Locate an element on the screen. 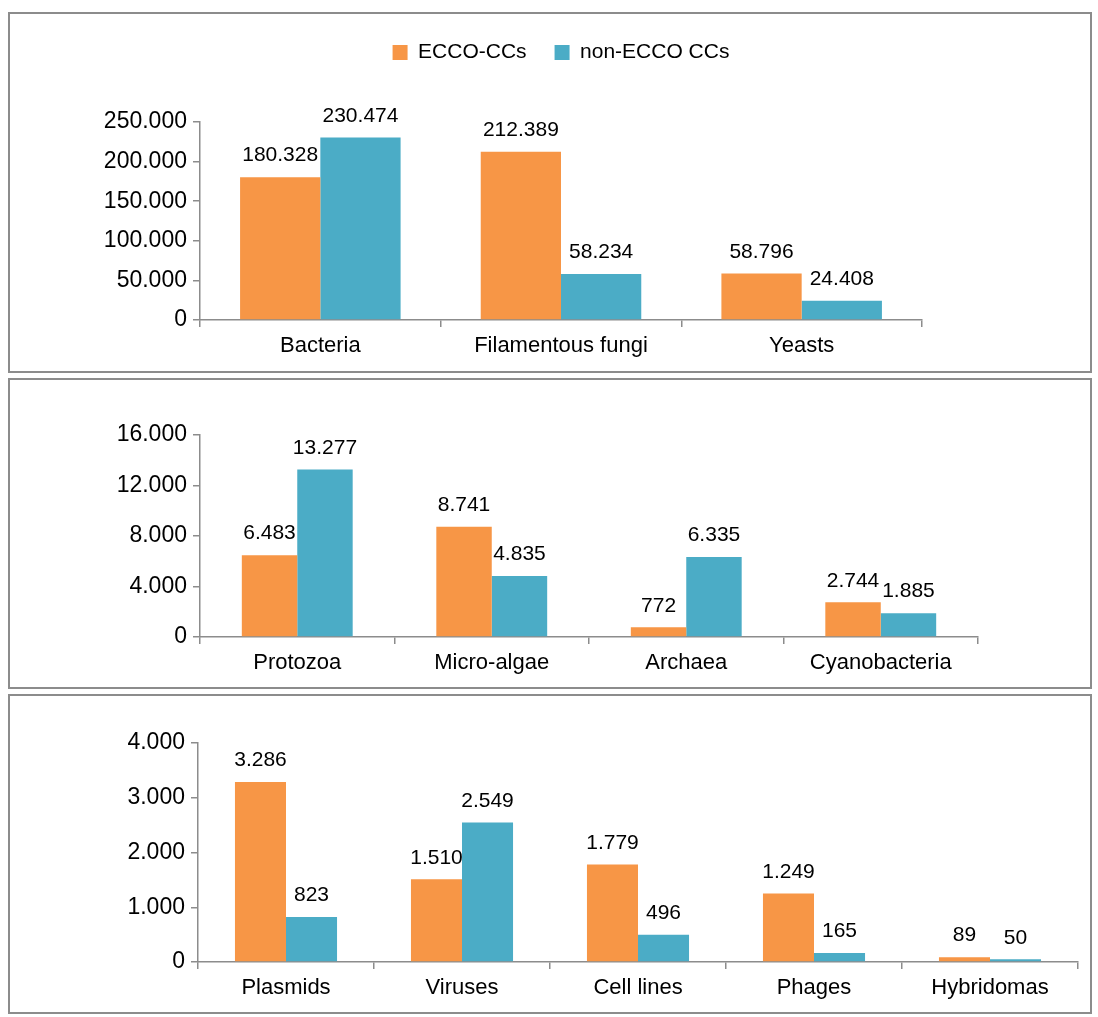  y-tick-label: 2.000 is located at coordinates (156, 850).